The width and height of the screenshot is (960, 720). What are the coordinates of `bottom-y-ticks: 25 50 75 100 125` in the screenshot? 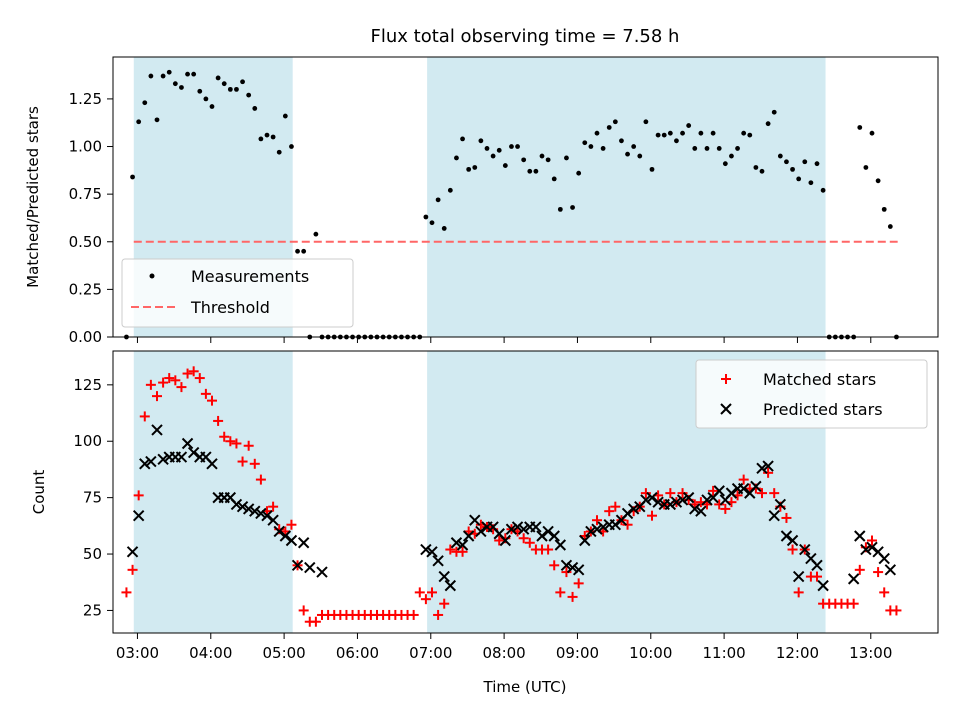 It's located at (93, 497).